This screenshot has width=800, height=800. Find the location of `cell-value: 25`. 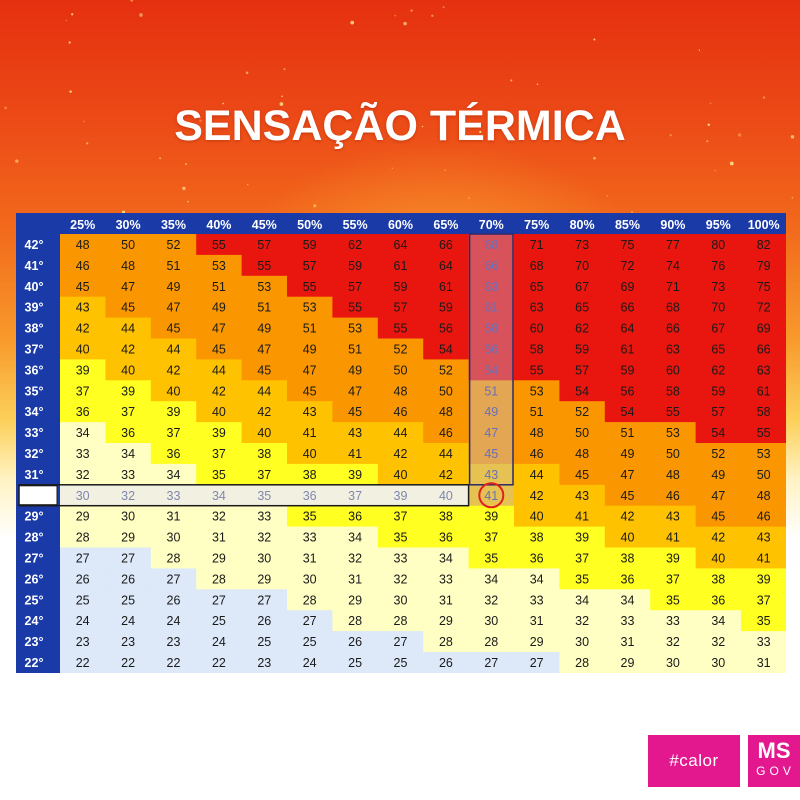

cell-value: 25 is located at coordinates (264, 642).